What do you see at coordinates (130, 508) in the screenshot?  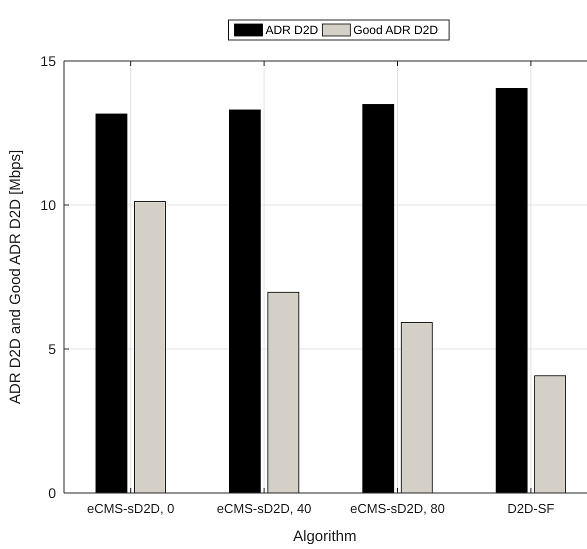 I see `x-tick-label: eCMS-sD2D, 0` at bounding box center [130, 508].